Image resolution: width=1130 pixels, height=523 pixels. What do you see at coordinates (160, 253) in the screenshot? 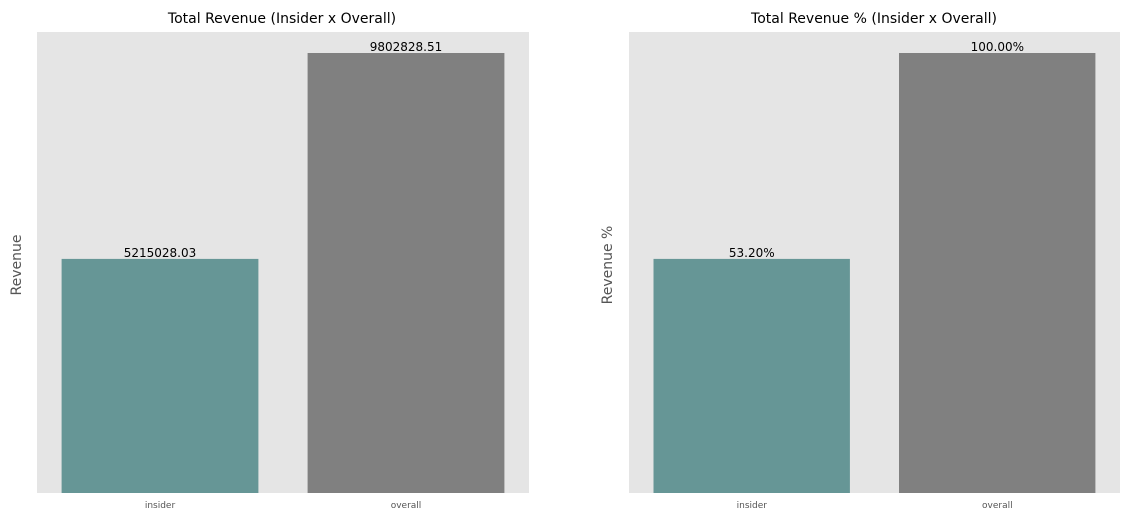
I see `data-label-insider: 5215028.03` at bounding box center [160, 253].